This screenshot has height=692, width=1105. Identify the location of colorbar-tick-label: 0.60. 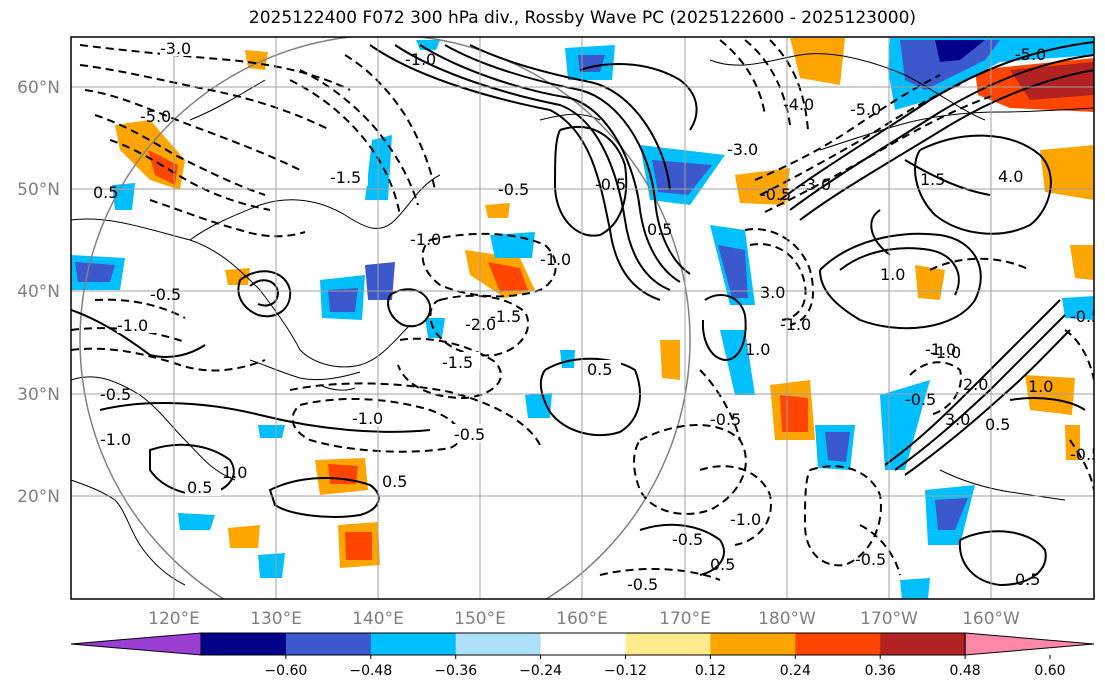
(1049, 671).